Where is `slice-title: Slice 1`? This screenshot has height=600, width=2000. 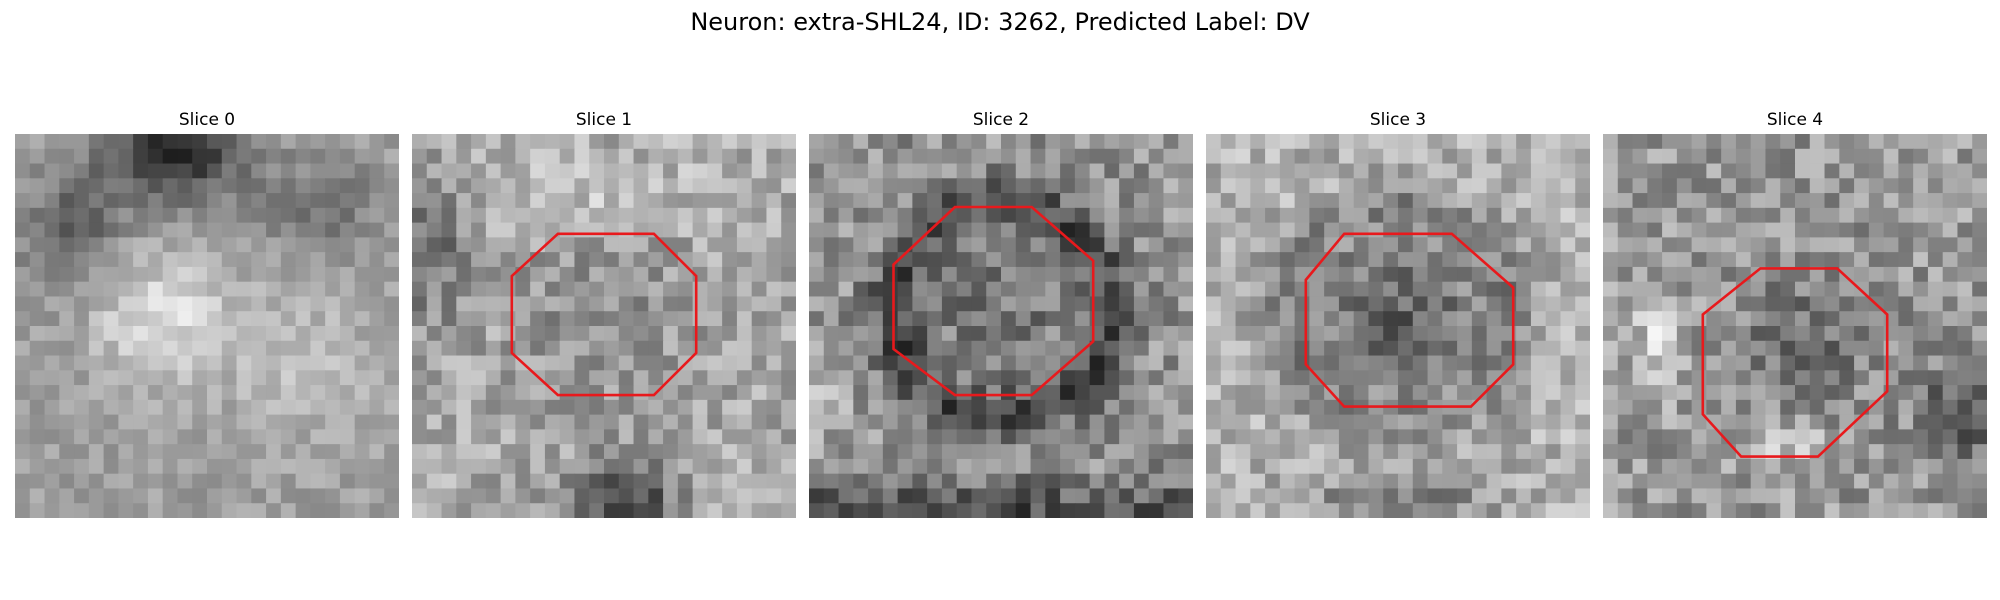
slice-title: Slice 1 is located at coordinates (604, 120).